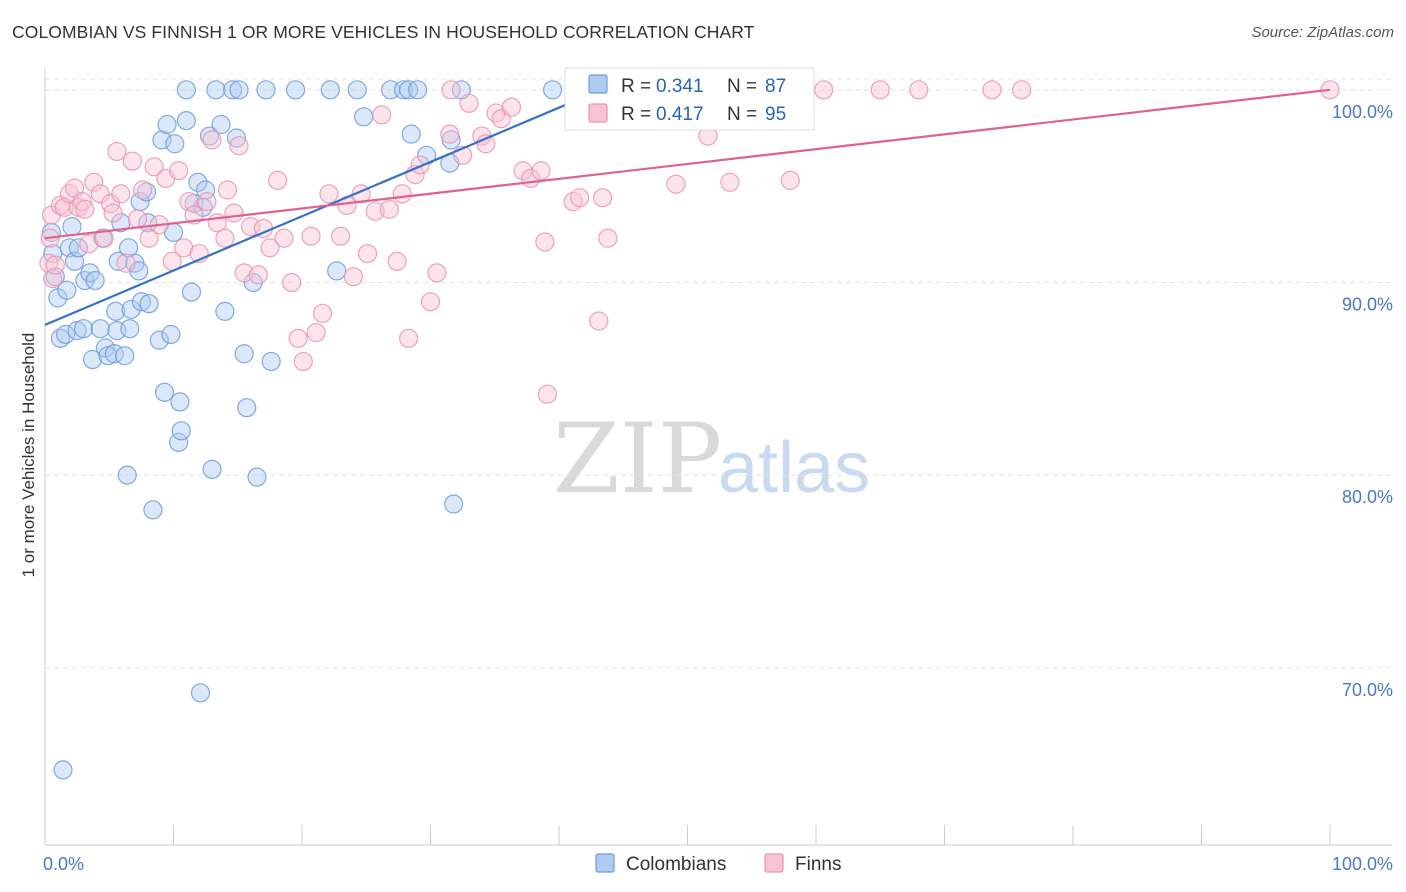  I want to click on y-tick-label: 80.0%, so click(1367, 497).